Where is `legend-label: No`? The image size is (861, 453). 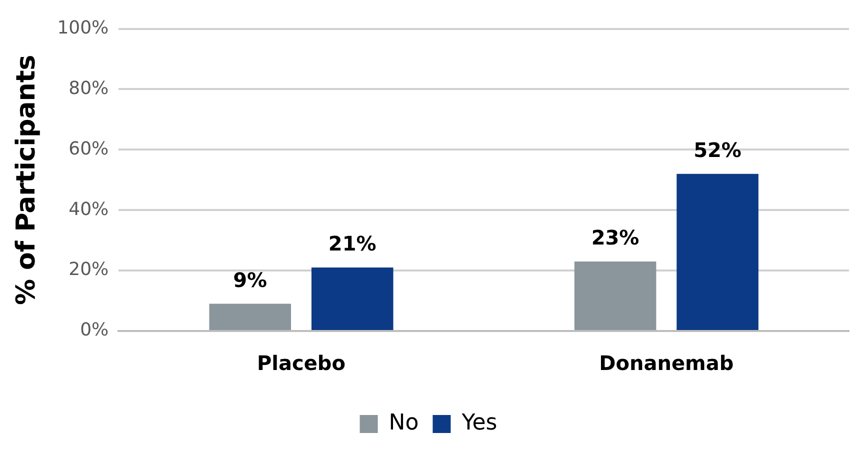
legend-label: No is located at coordinates (403, 423).